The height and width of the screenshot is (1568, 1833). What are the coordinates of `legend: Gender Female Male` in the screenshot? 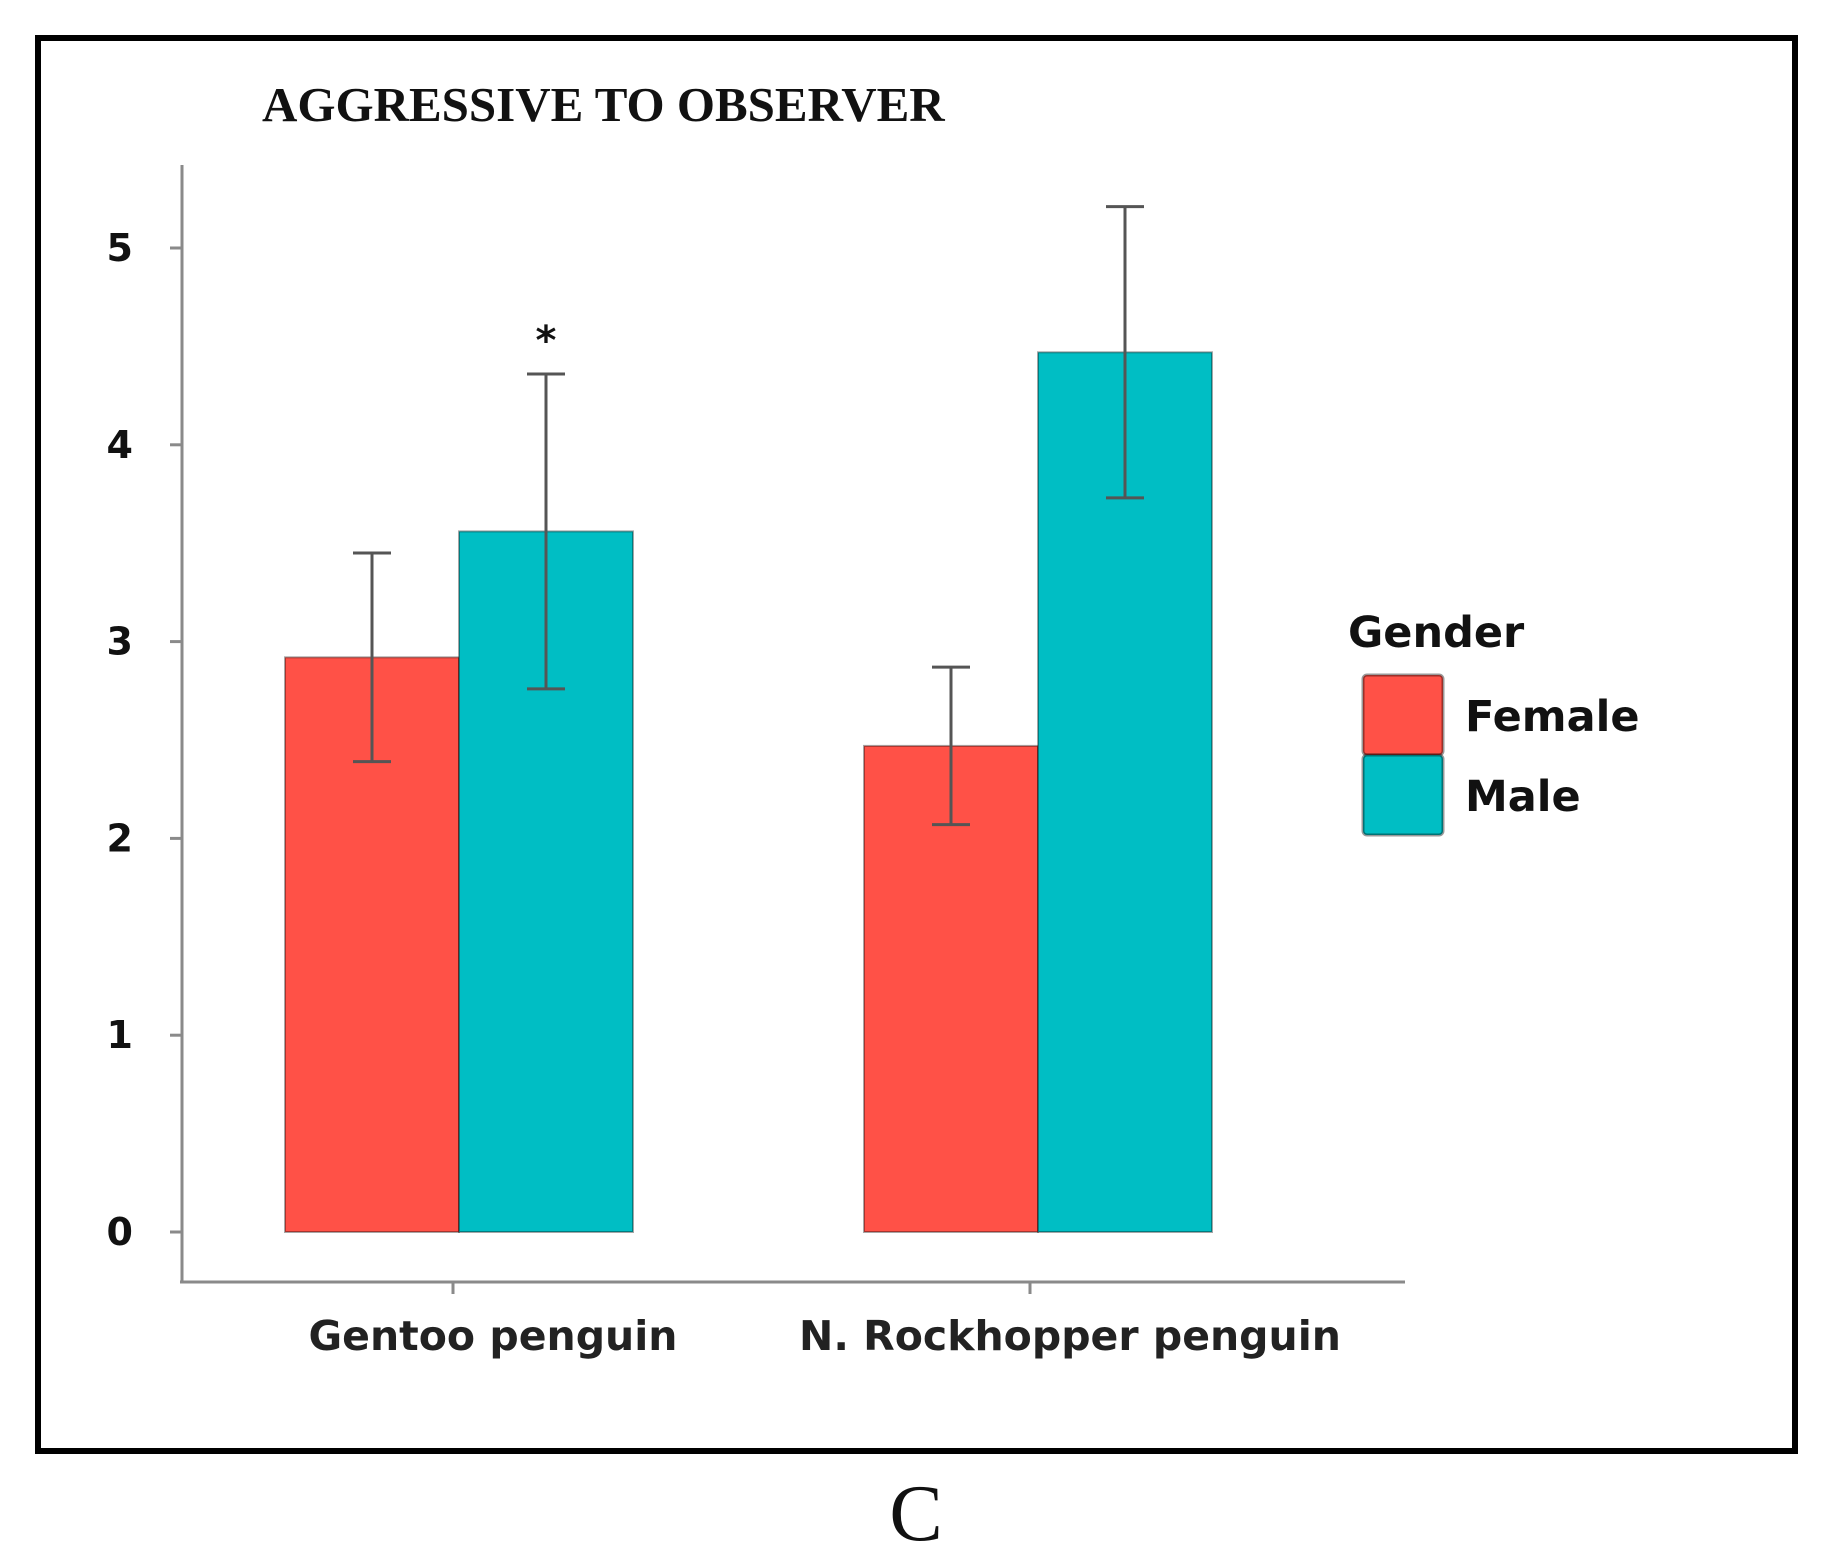 It's located at (1494, 722).